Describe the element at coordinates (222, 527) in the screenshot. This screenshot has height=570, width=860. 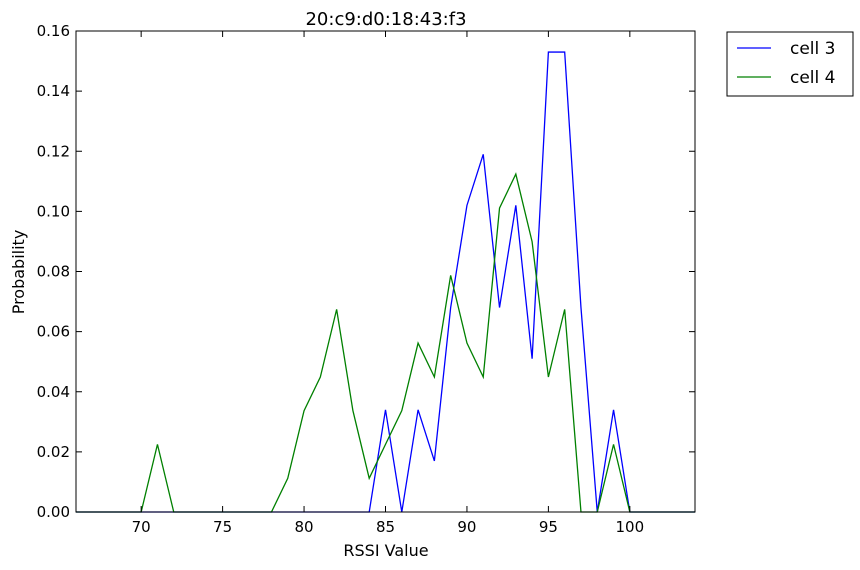
I see `x-tick-label: 75` at that location.